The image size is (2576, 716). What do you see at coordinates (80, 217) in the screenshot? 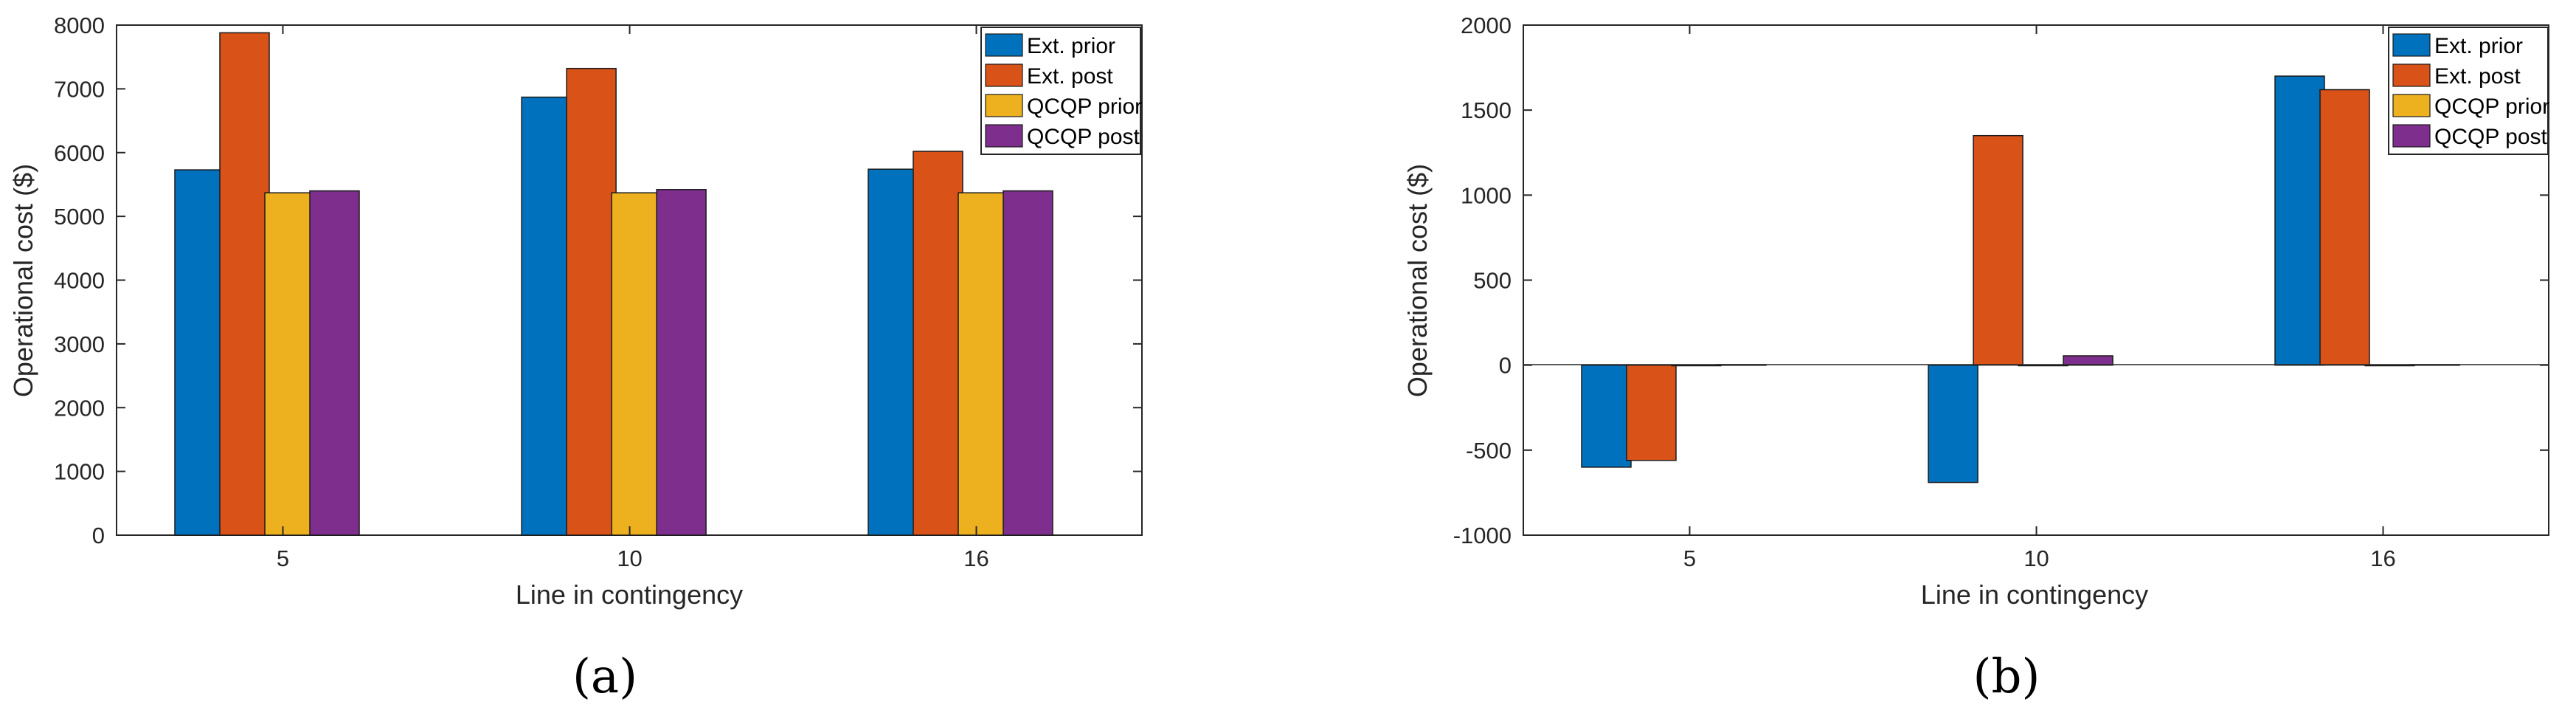
I see `y-tick-label: 5000` at bounding box center [80, 217].